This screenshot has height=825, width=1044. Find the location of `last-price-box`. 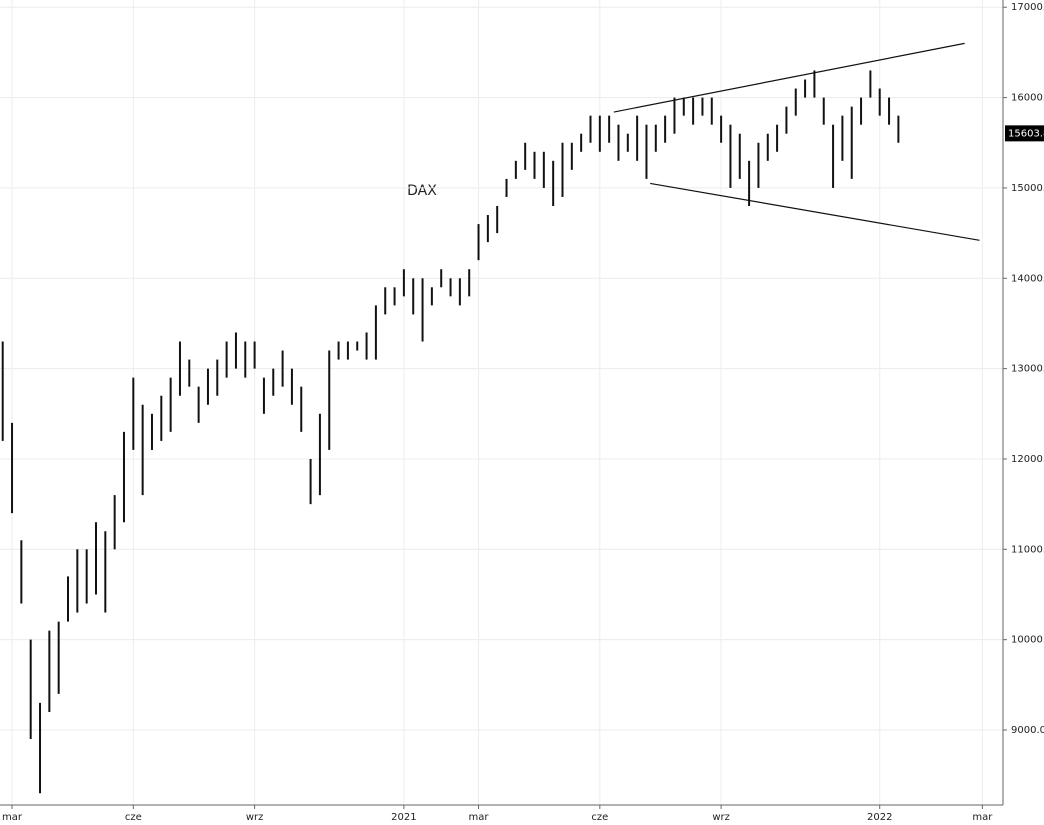

last-price-box is located at coordinates (1024, 133).